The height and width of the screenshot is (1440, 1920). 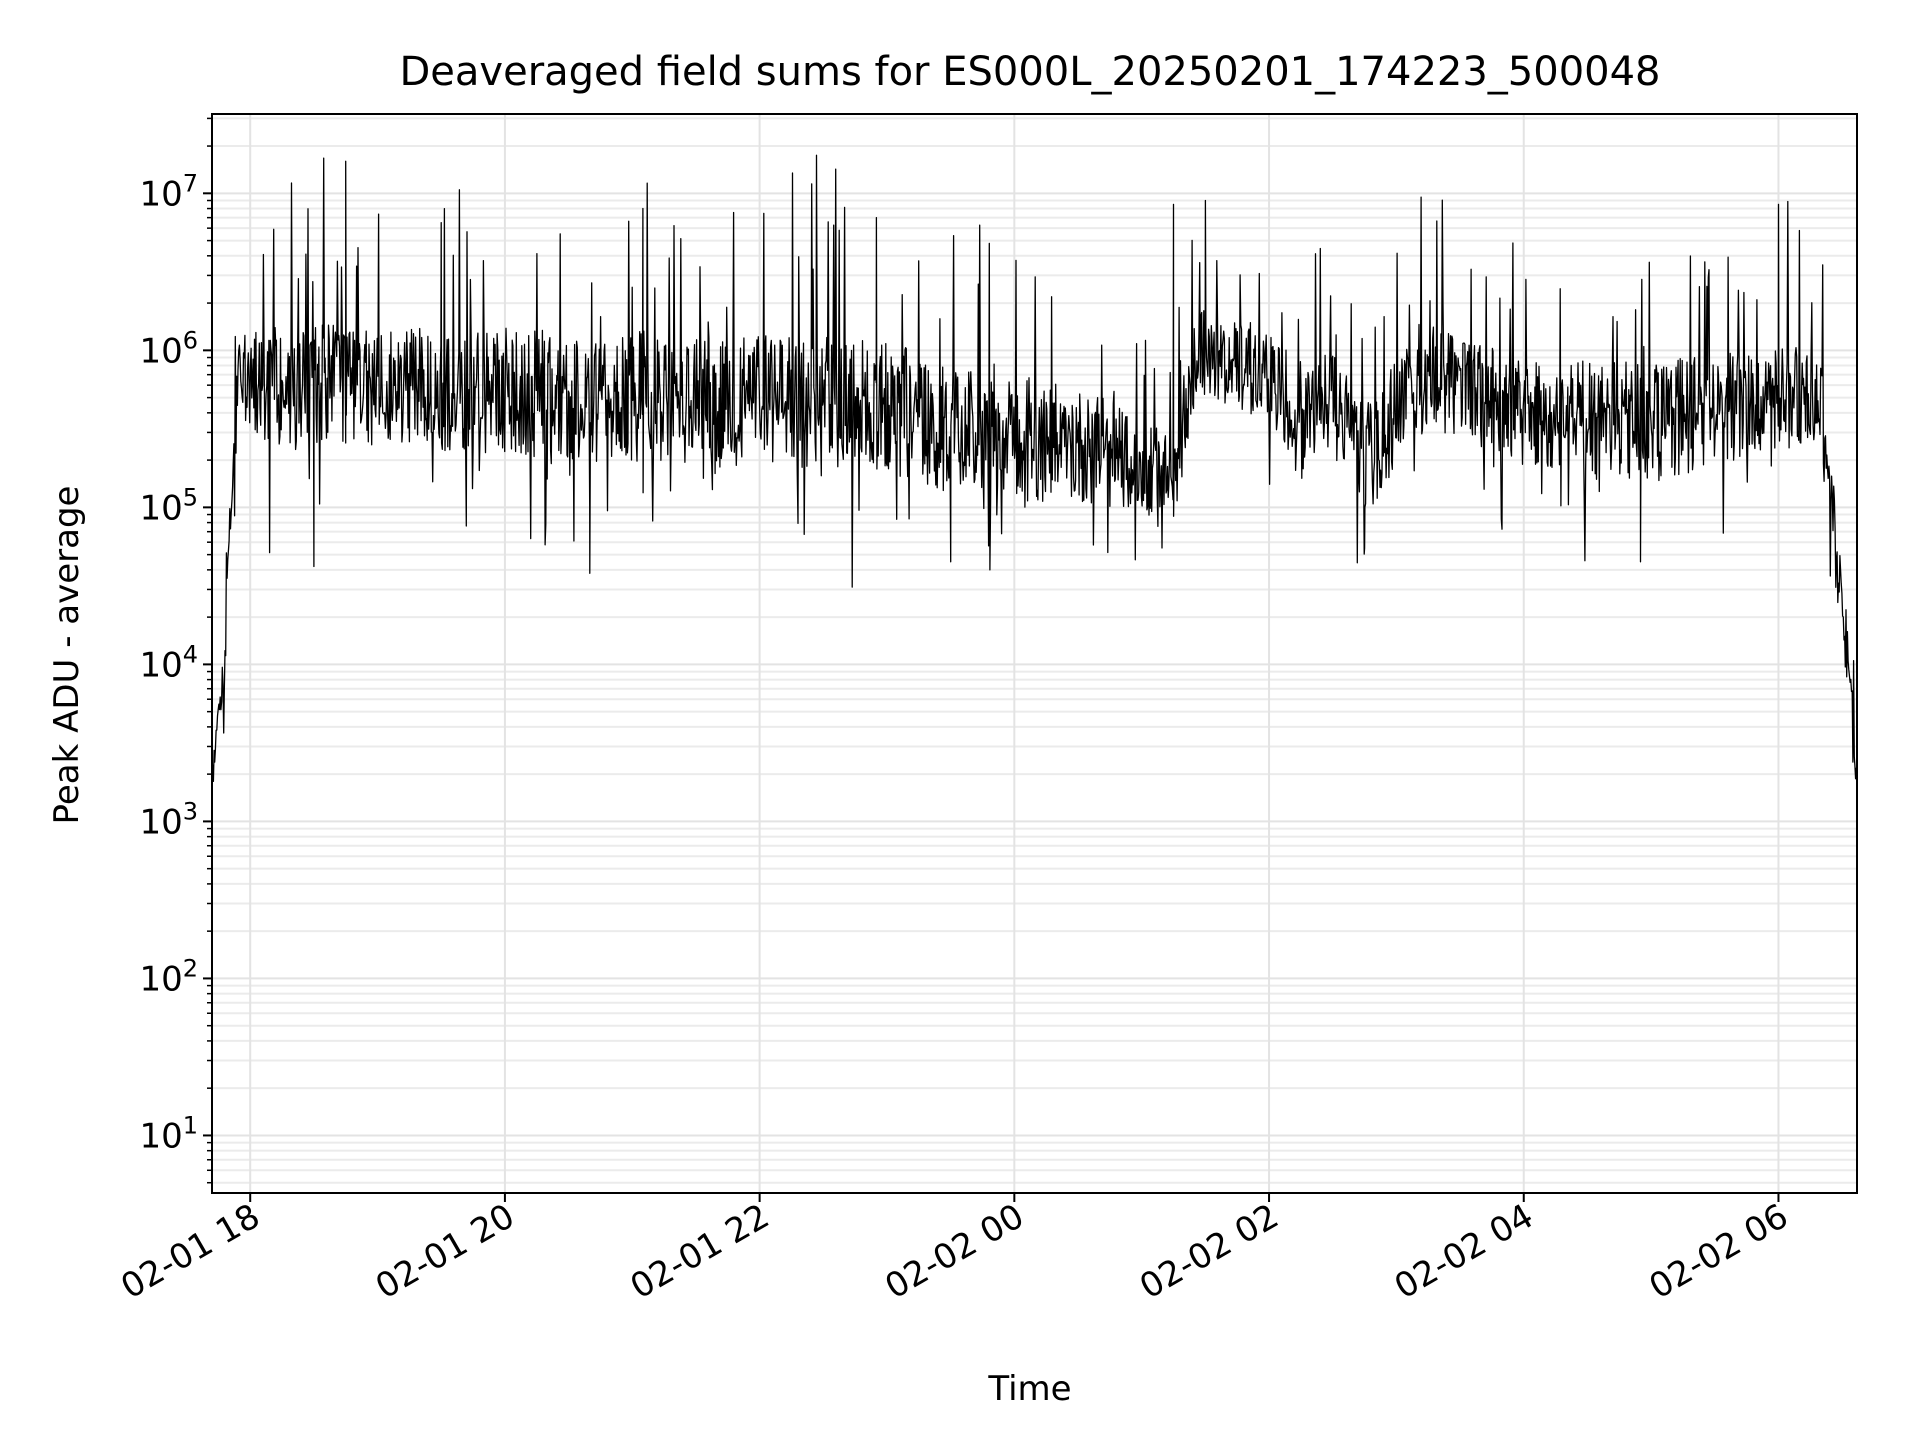 What do you see at coordinates (1029, 1389) in the screenshot?
I see `x-axis-label: Time` at bounding box center [1029, 1389].